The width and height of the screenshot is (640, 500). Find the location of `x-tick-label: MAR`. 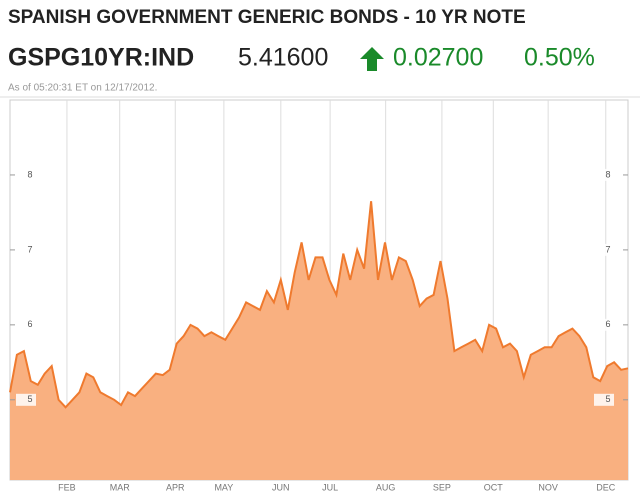

x-tick-label: MAR is located at coordinates (120, 487).